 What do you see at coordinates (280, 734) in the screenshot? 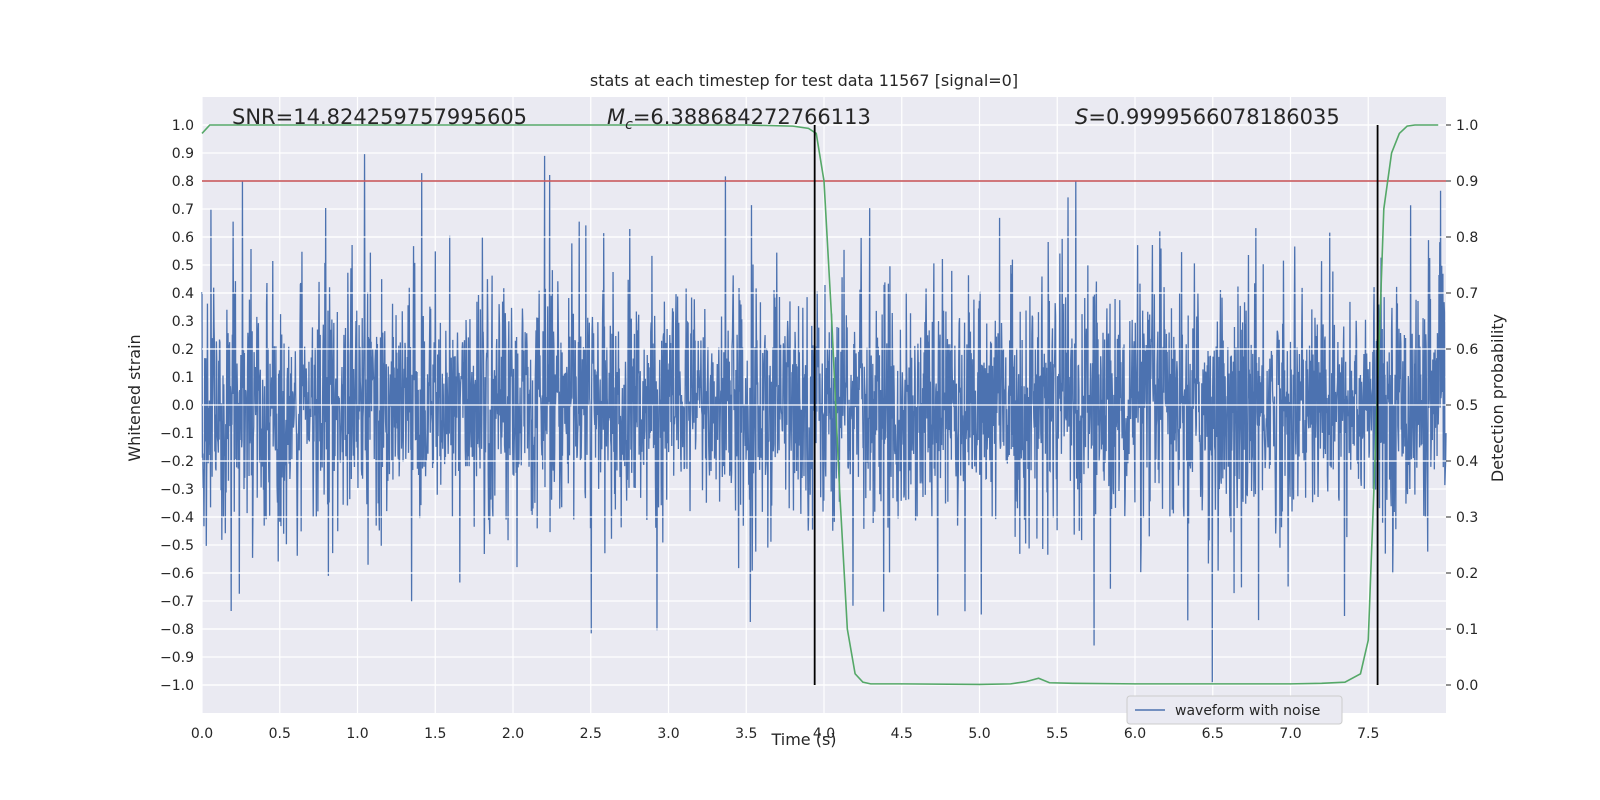
I see `x-tick-label: 0.5` at bounding box center [280, 734].